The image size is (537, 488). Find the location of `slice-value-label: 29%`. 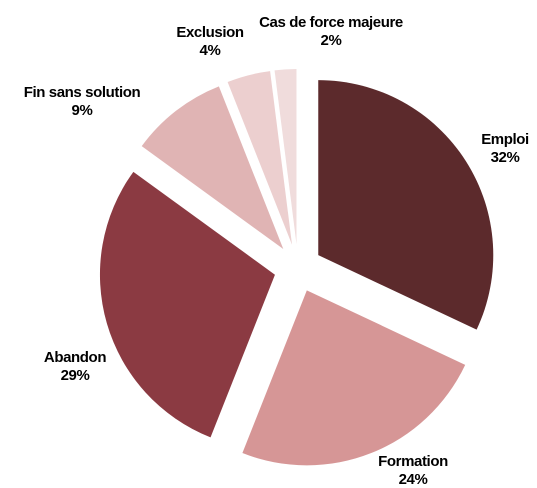

slice-value-label: 29% is located at coordinates (75, 375).